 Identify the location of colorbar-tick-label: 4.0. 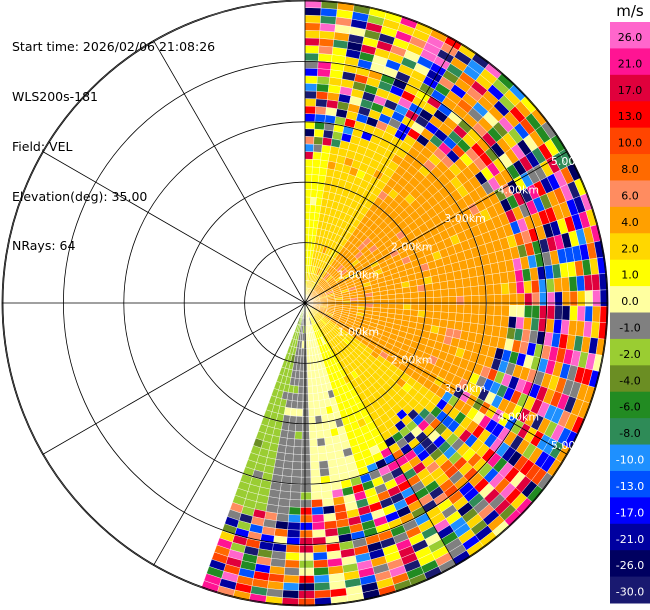
(630, 222).